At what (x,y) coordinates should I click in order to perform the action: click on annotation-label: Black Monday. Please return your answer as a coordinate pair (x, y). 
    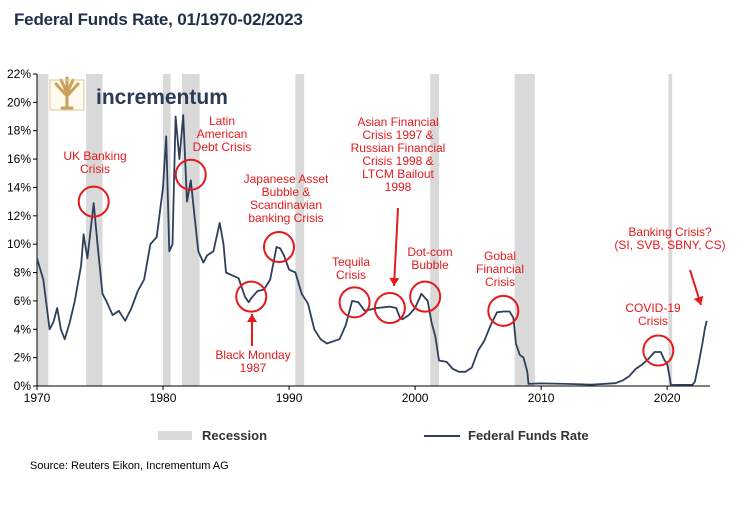
    Looking at the image, I should click on (252, 355).